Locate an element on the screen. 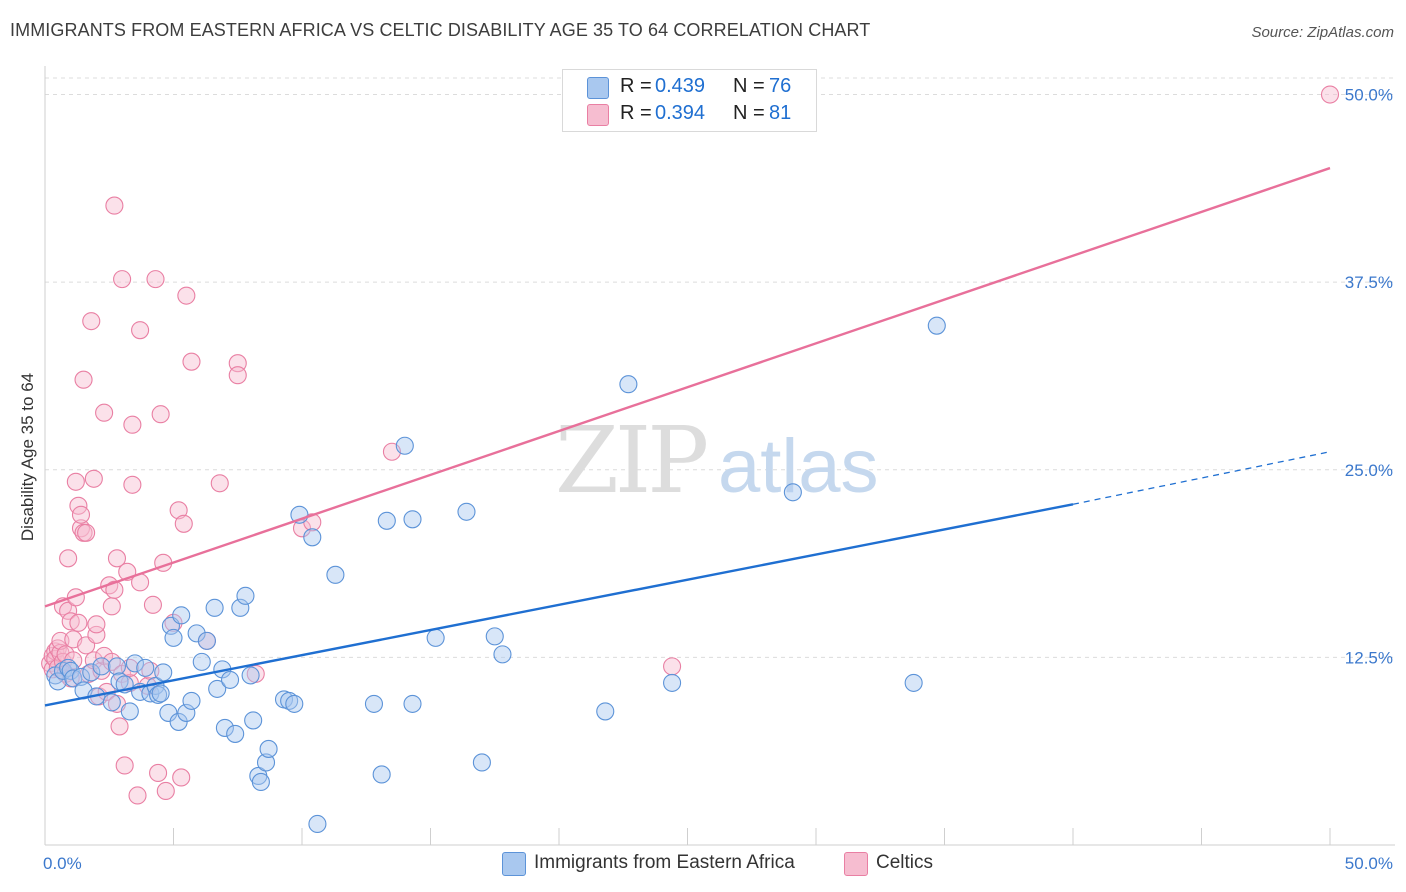 This screenshot has width=1406, height=892. legend-swatch-pink is located at coordinates (598, 115).